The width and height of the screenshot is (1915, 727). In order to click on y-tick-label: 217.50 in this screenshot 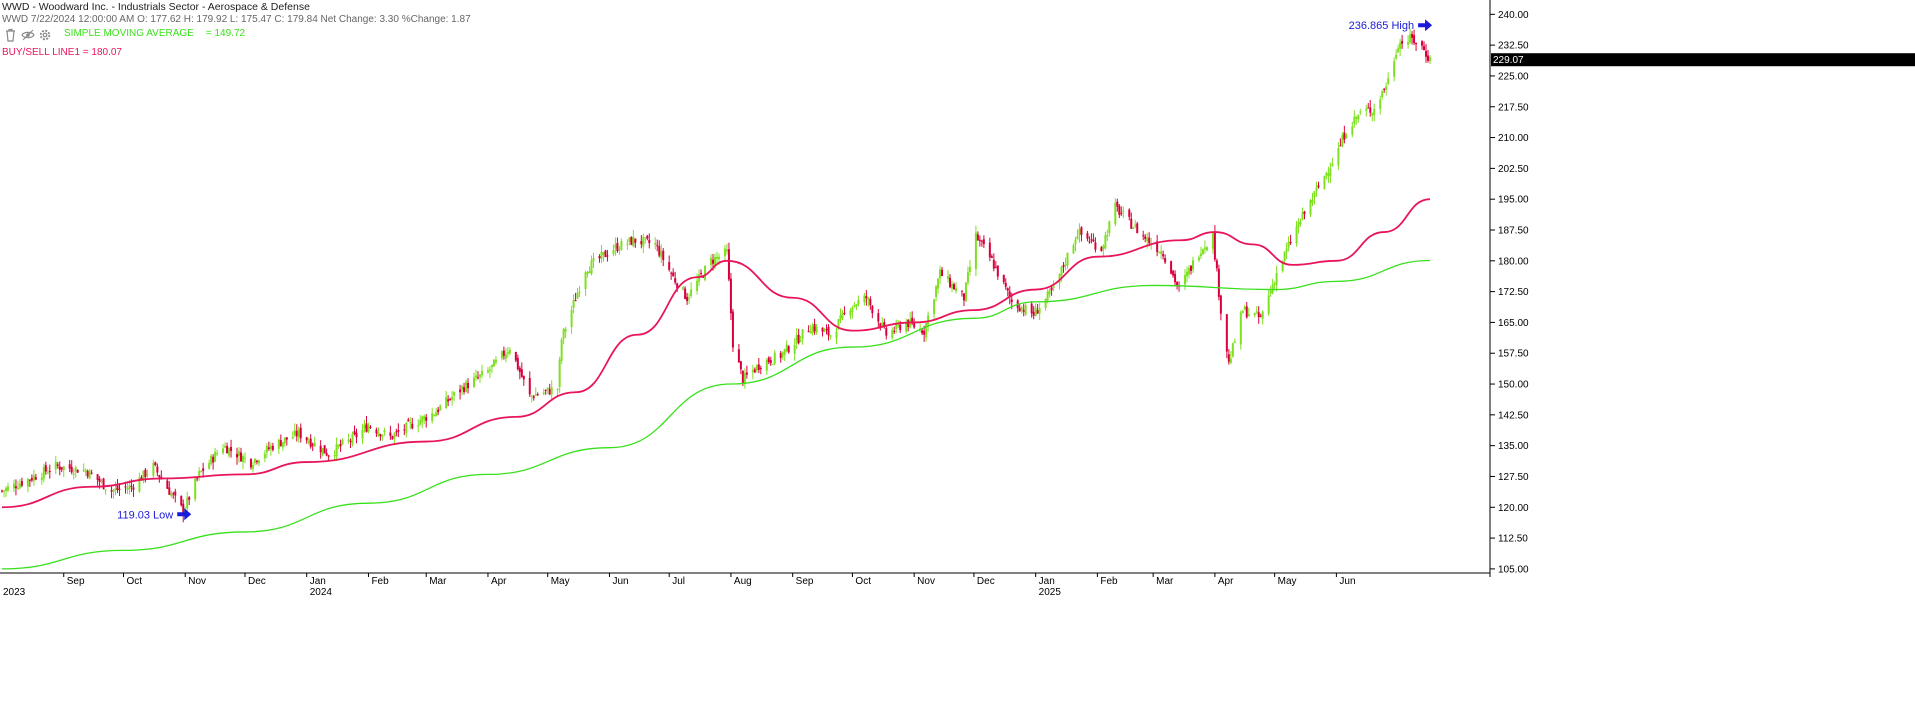, I will do `click(1513, 107)`.